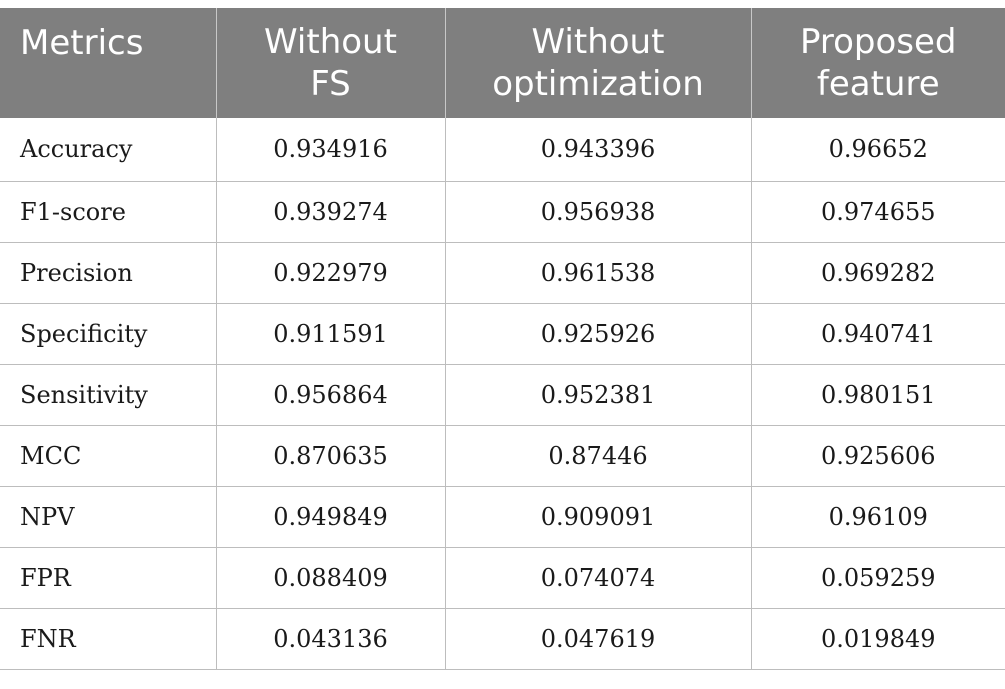 The height and width of the screenshot is (689, 1005). What do you see at coordinates (597, 273) in the screenshot?
I see `cell-without-optimization: 0.961538` at bounding box center [597, 273].